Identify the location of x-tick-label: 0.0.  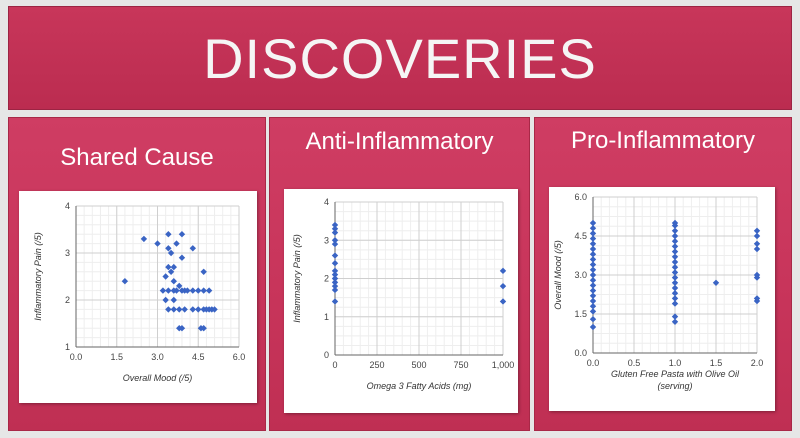
(76, 357).